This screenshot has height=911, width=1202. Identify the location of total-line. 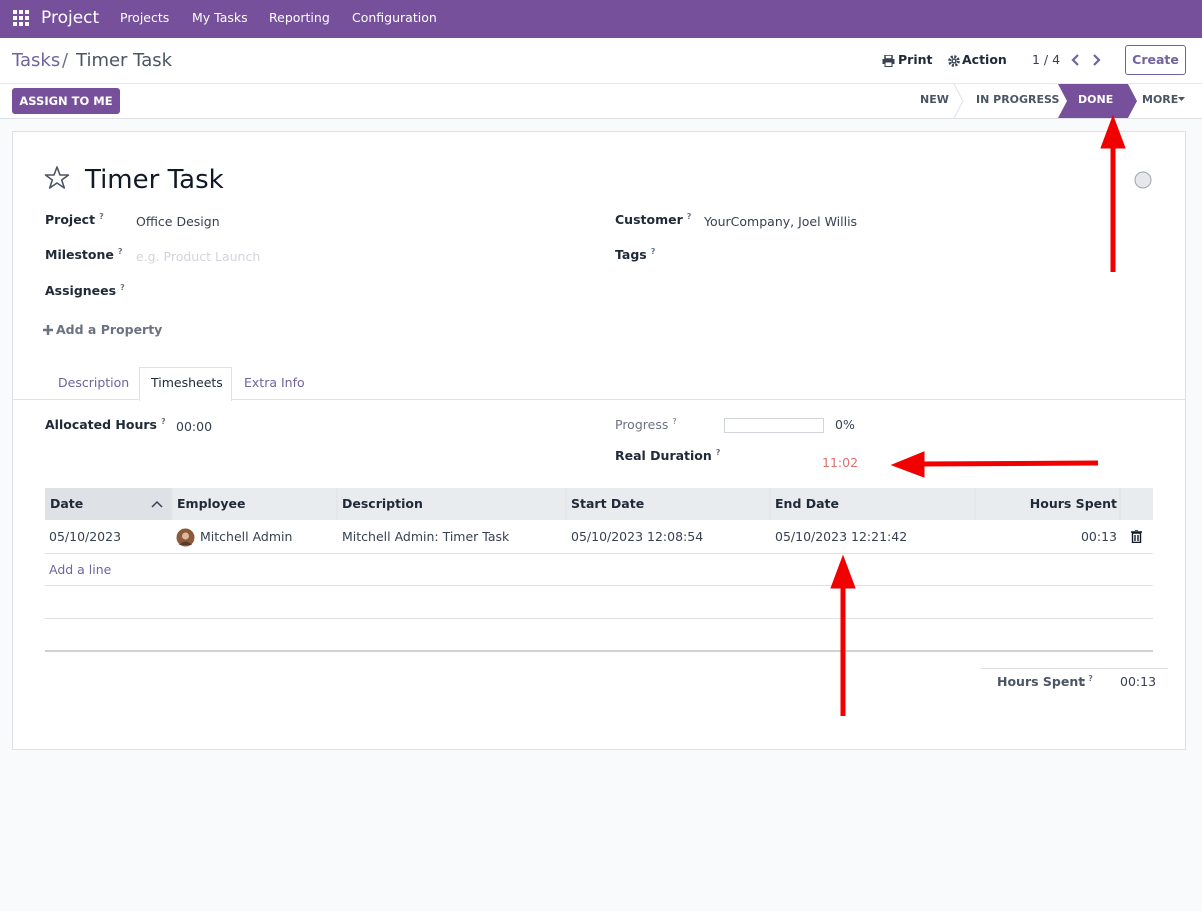
(1074, 668).